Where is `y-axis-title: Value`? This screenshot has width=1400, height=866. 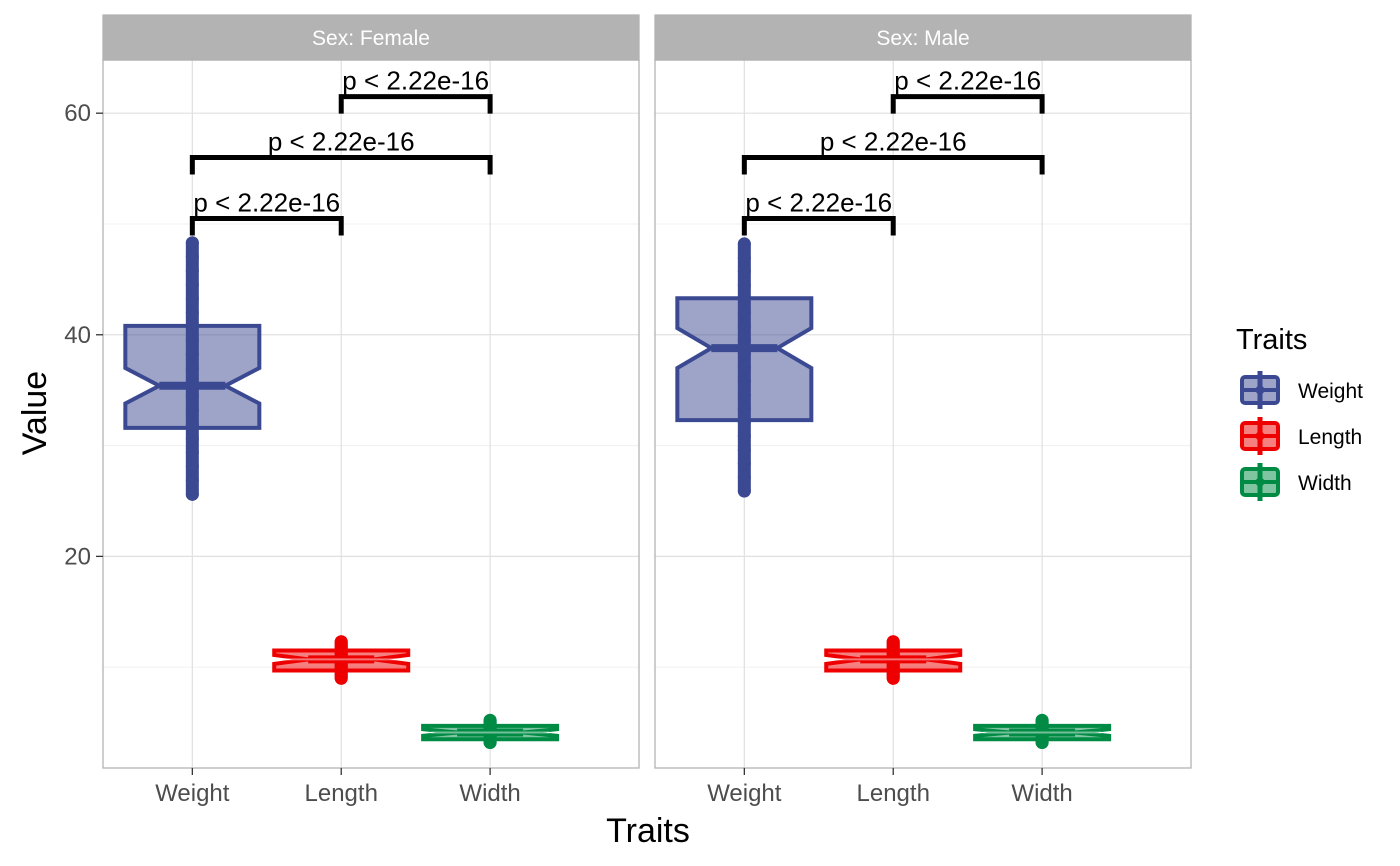
y-axis-title: Value is located at coordinates (35, 413).